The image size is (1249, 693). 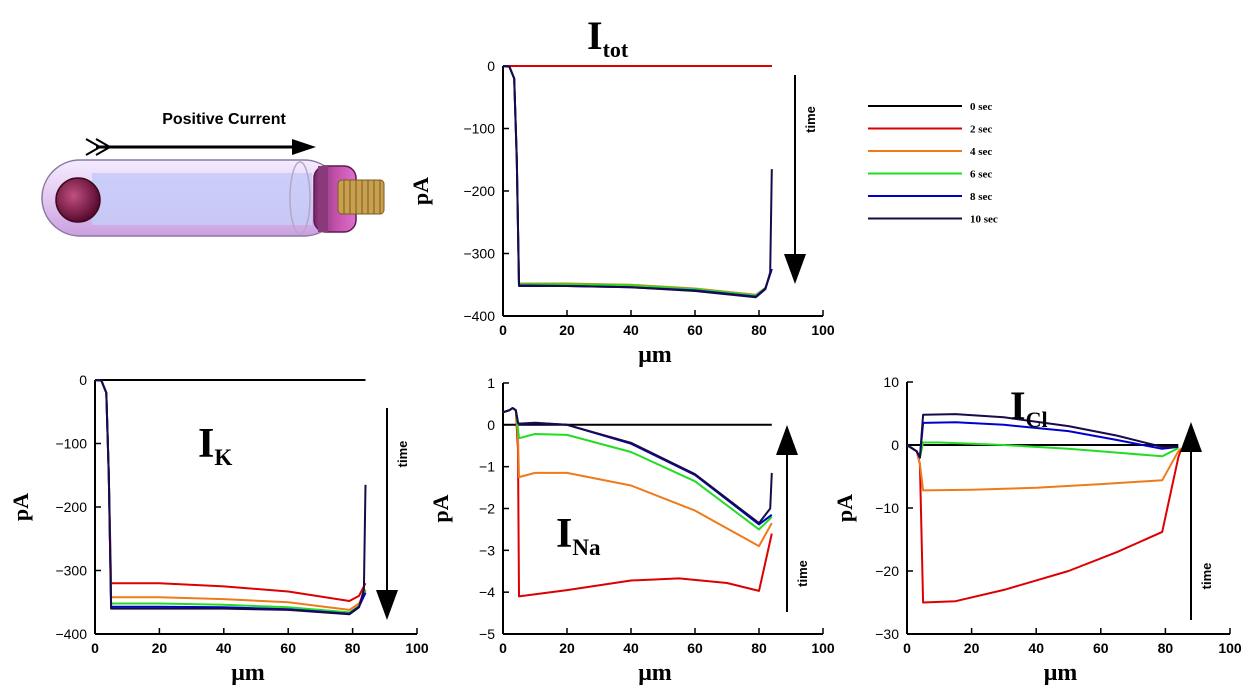 I want to click on y-tick-label: −3, so click(x=487, y=550).